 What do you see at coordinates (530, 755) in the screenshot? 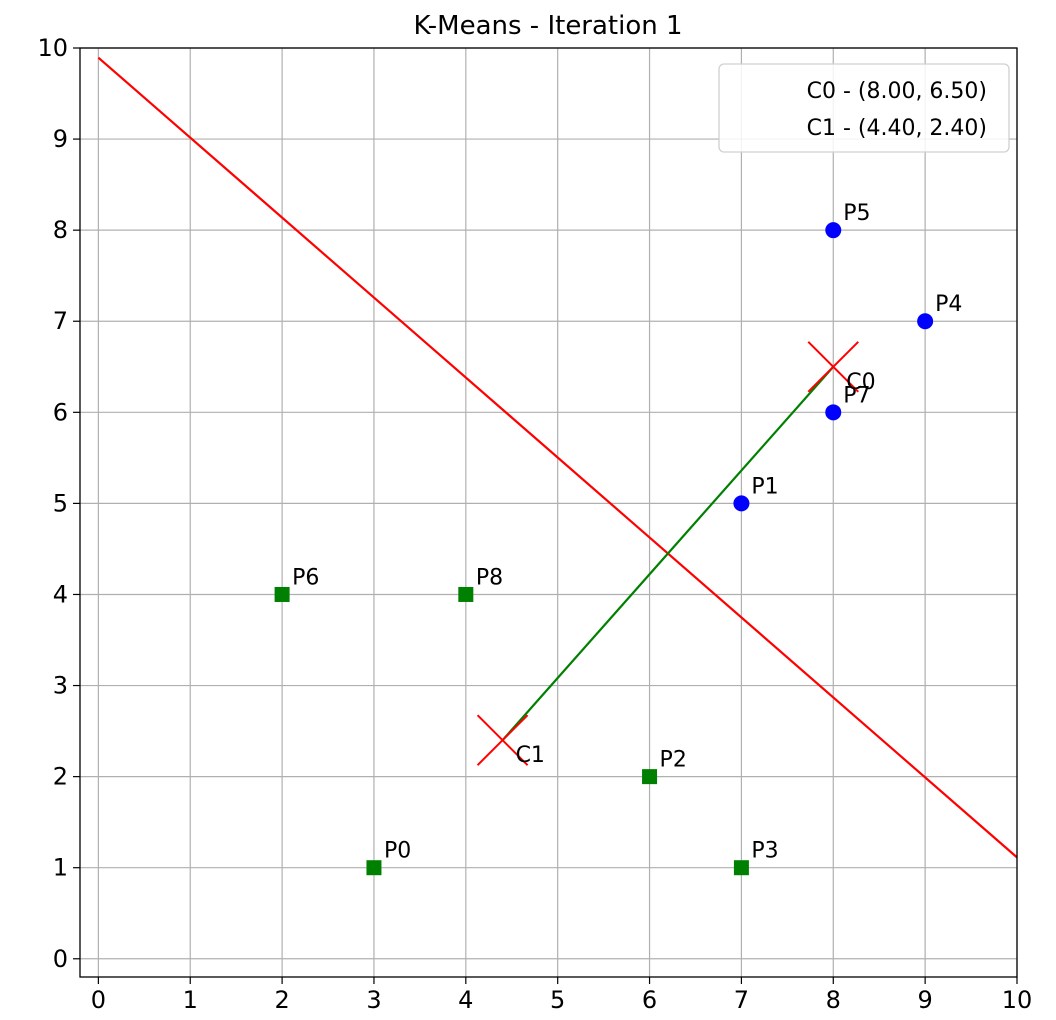
I see `centroid-label: C1` at bounding box center [530, 755].